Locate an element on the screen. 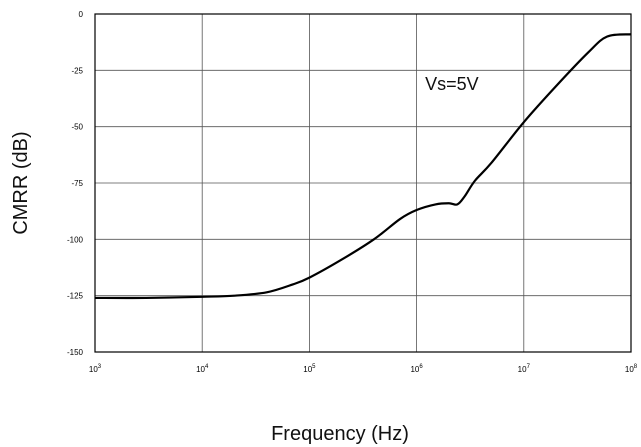 The height and width of the screenshot is (447, 641). y-tick-label: -75 is located at coordinates (77, 183).